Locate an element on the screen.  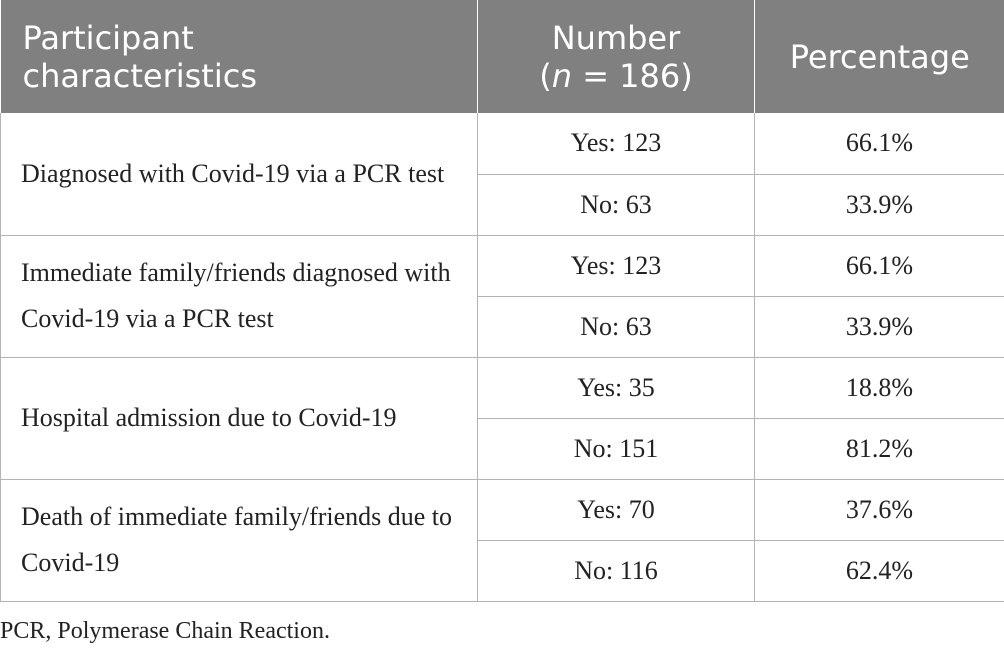
table-row: No: 63 33.9% is located at coordinates (502, 204).